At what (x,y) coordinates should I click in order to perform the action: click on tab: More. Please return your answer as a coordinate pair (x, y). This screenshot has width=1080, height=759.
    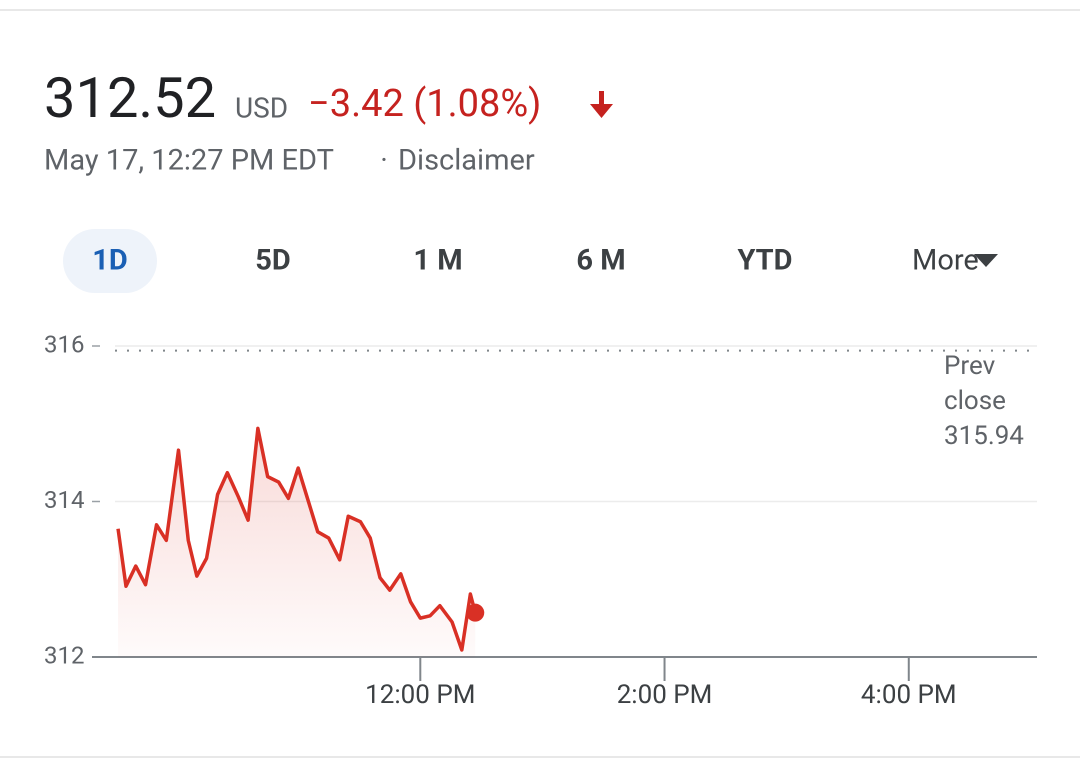
    Looking at the image, I should click on (945, 261).